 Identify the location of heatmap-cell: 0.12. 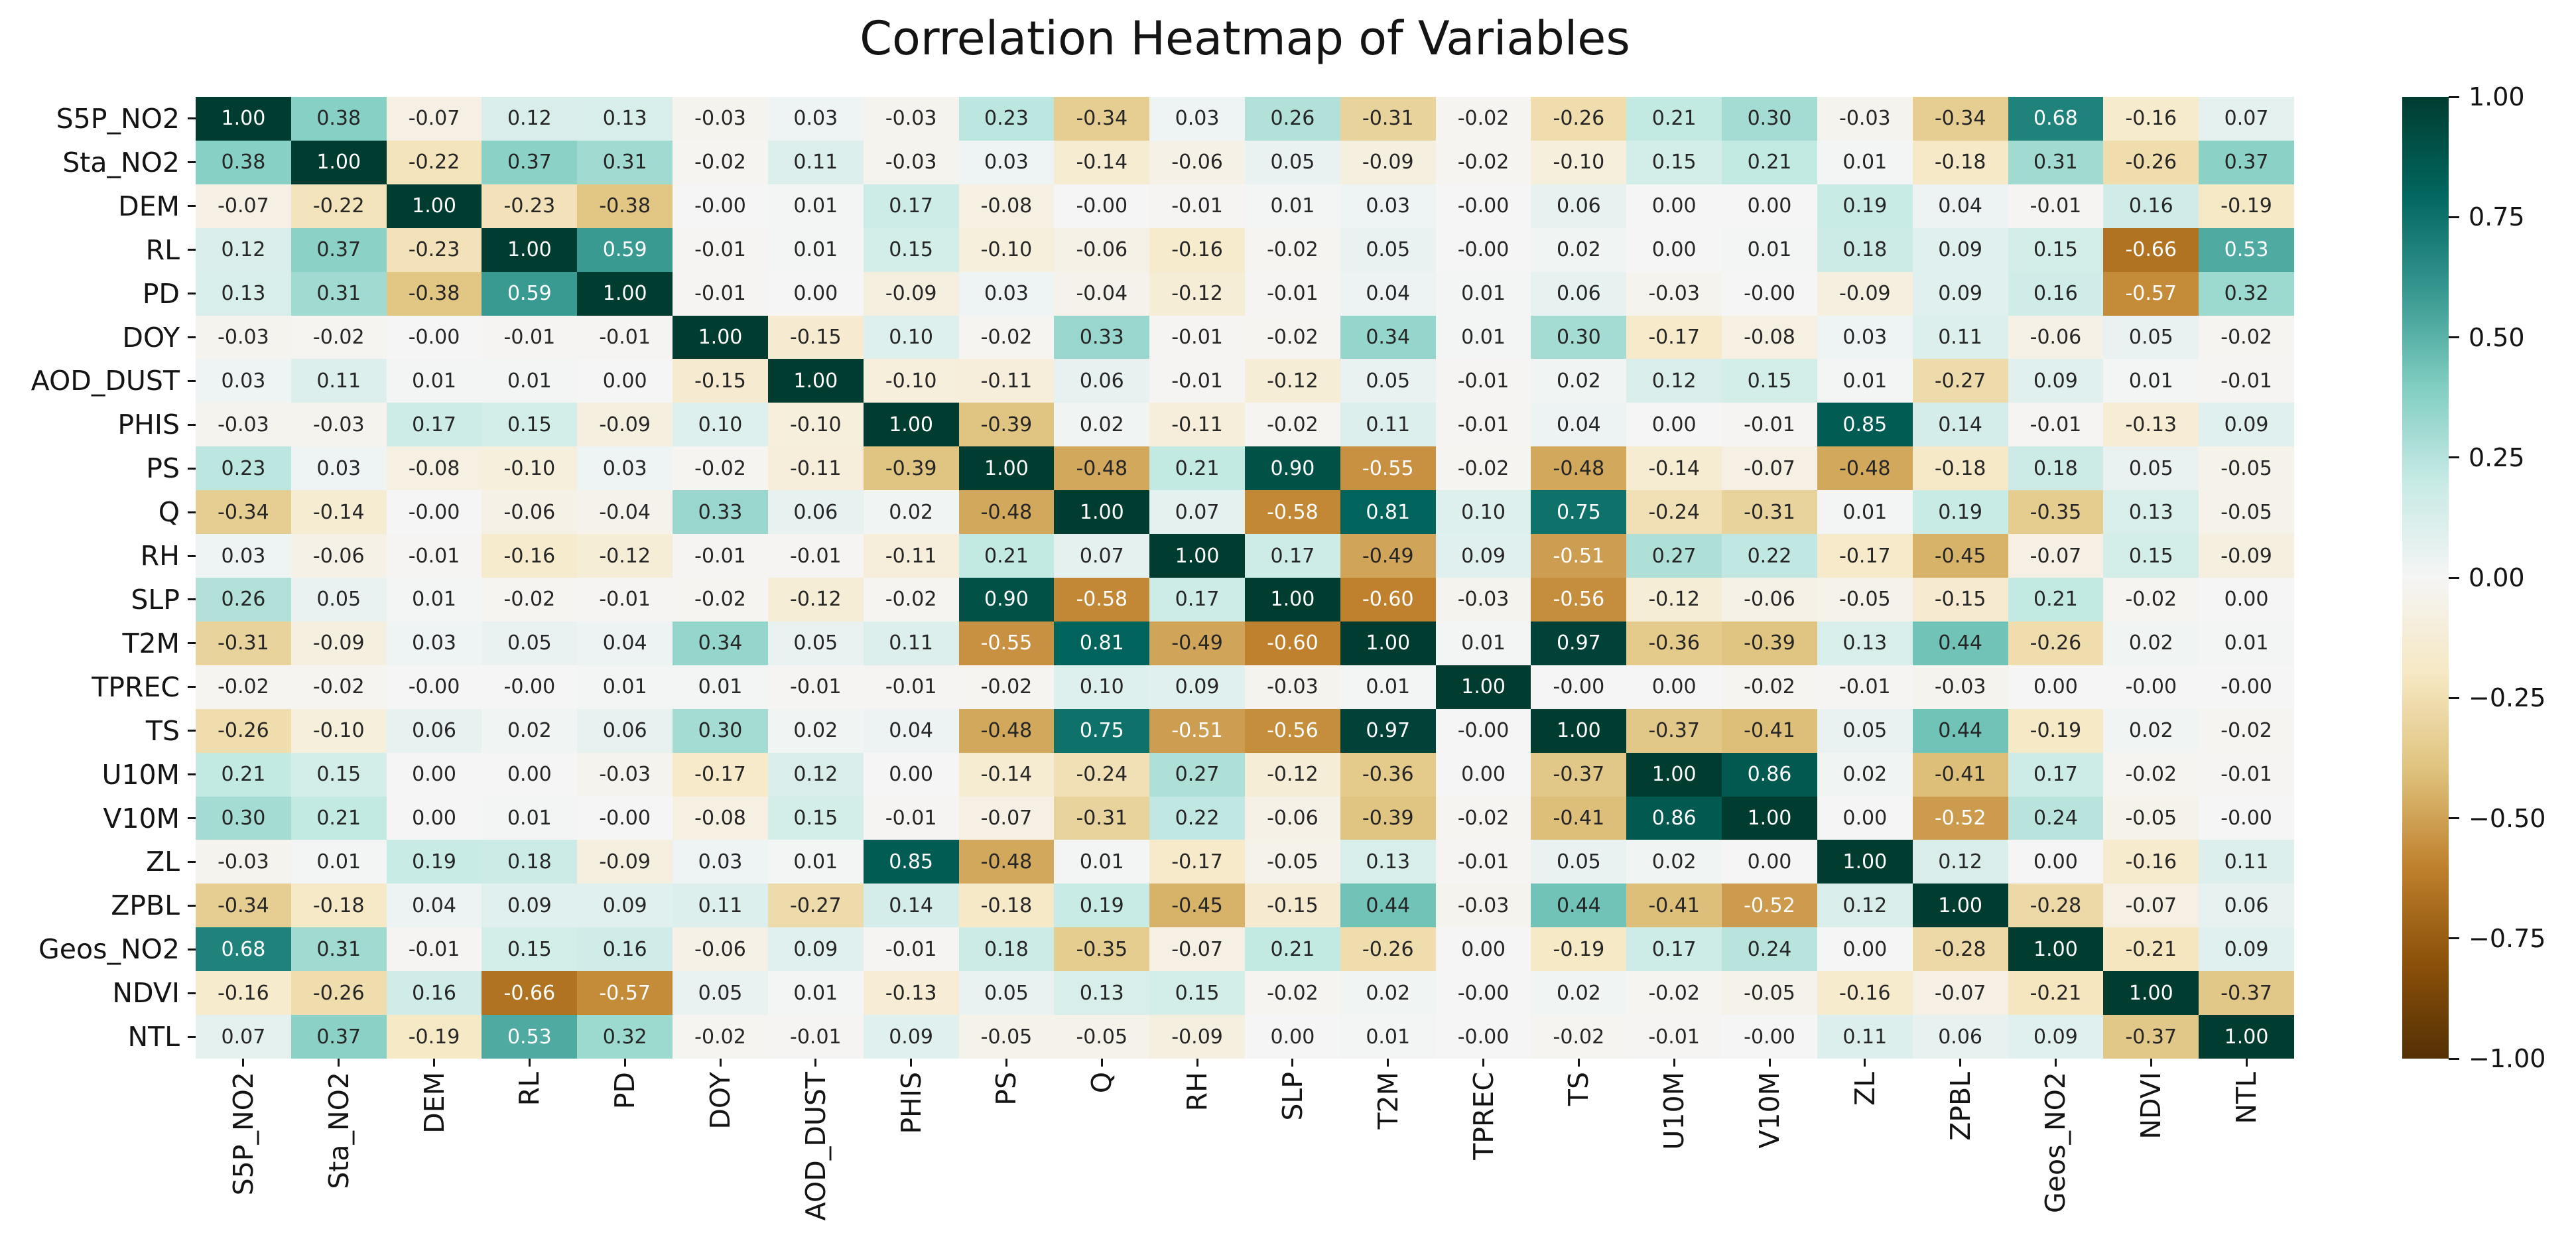
(244, 250).